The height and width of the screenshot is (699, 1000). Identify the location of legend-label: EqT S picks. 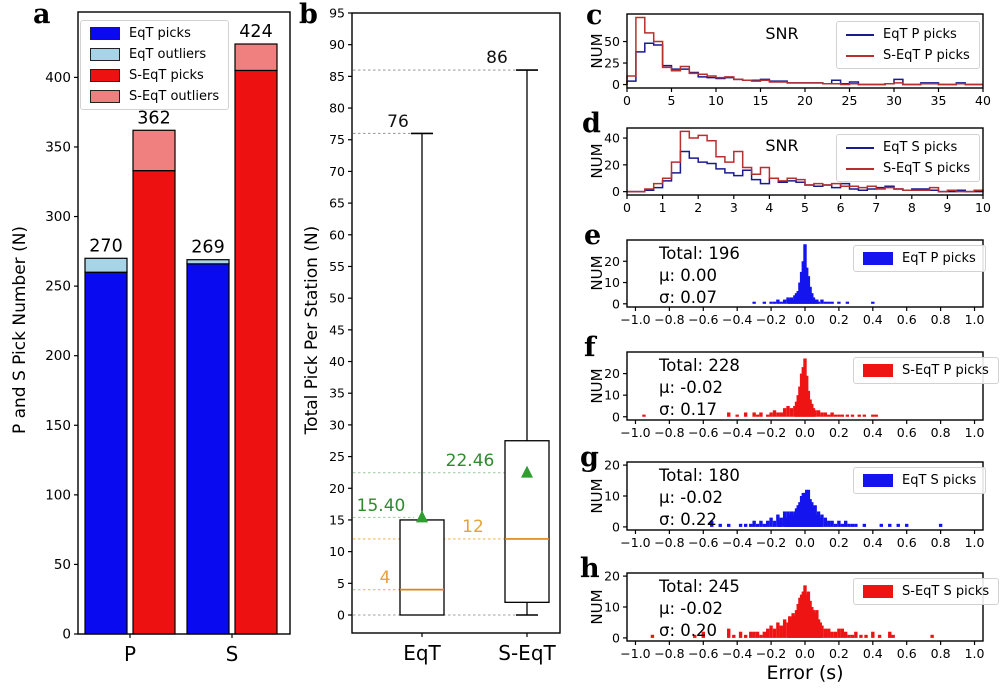
(920, 147).